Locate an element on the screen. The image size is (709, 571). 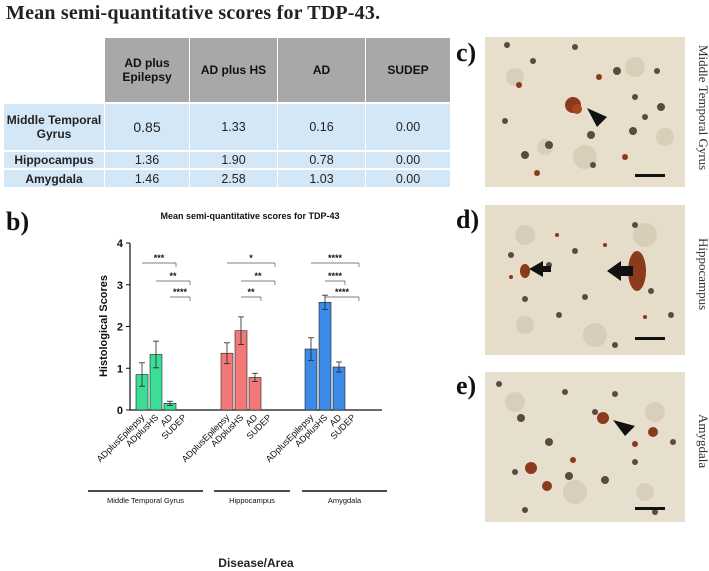
micrograph-hippocampus is located at coordinates (585, 280).